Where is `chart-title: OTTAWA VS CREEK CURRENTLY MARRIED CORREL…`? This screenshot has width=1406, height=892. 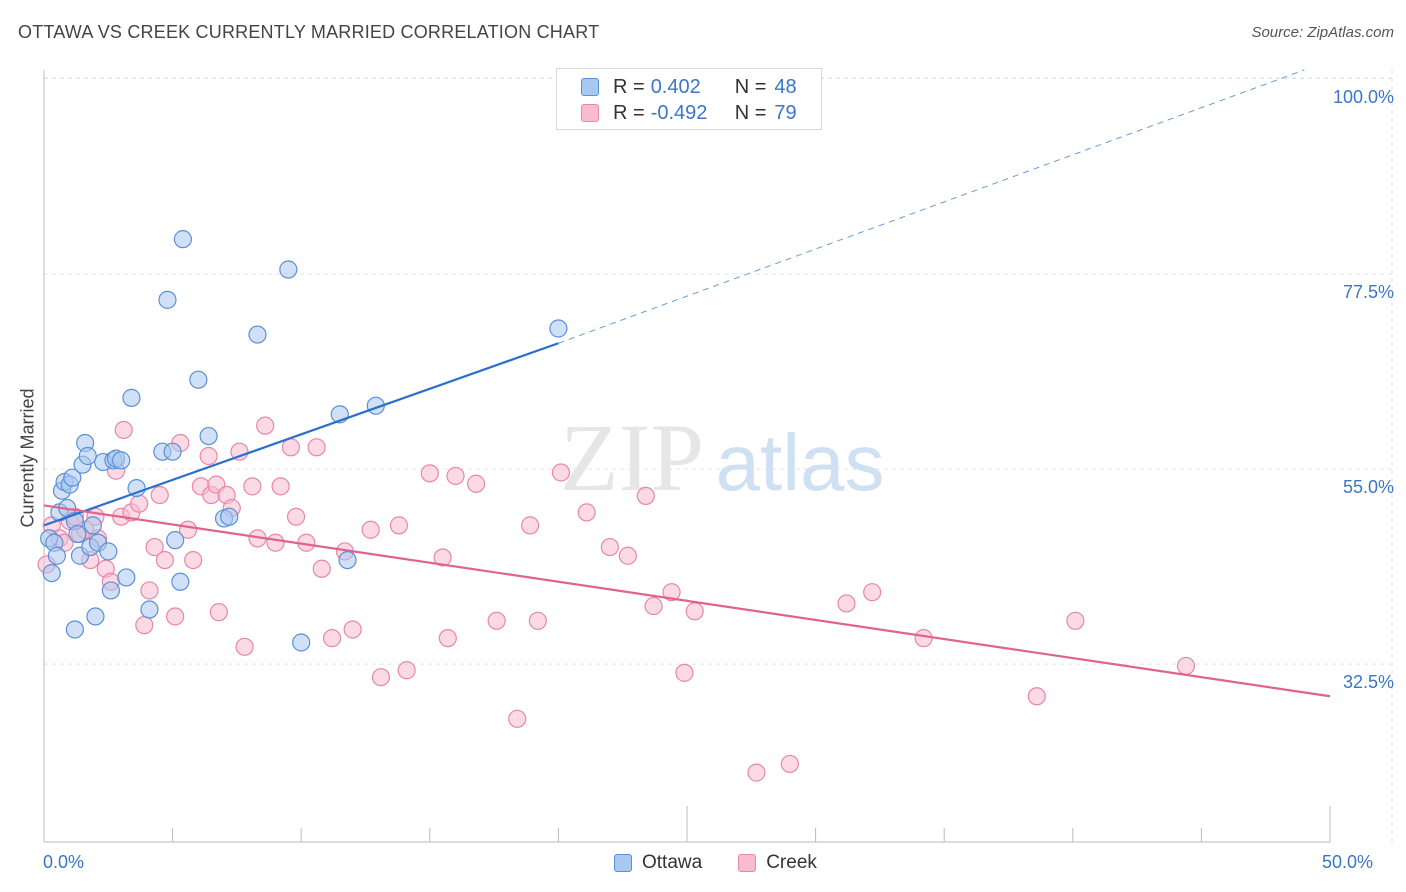 chart-title: OTTAWA VS CREEK CURRENTLY MARRIED CORREL… is located at coordinates (309, 32).